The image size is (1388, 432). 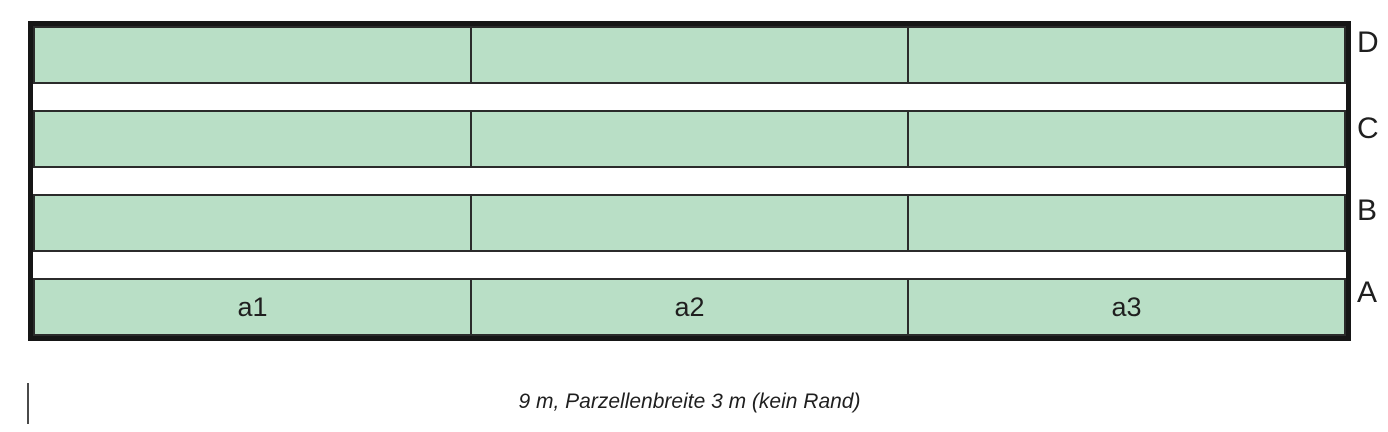 What do you see at coordinates (1367, 210) in the screenshot?
I see `row-label-b: B` at bounding box center [1367, 210].